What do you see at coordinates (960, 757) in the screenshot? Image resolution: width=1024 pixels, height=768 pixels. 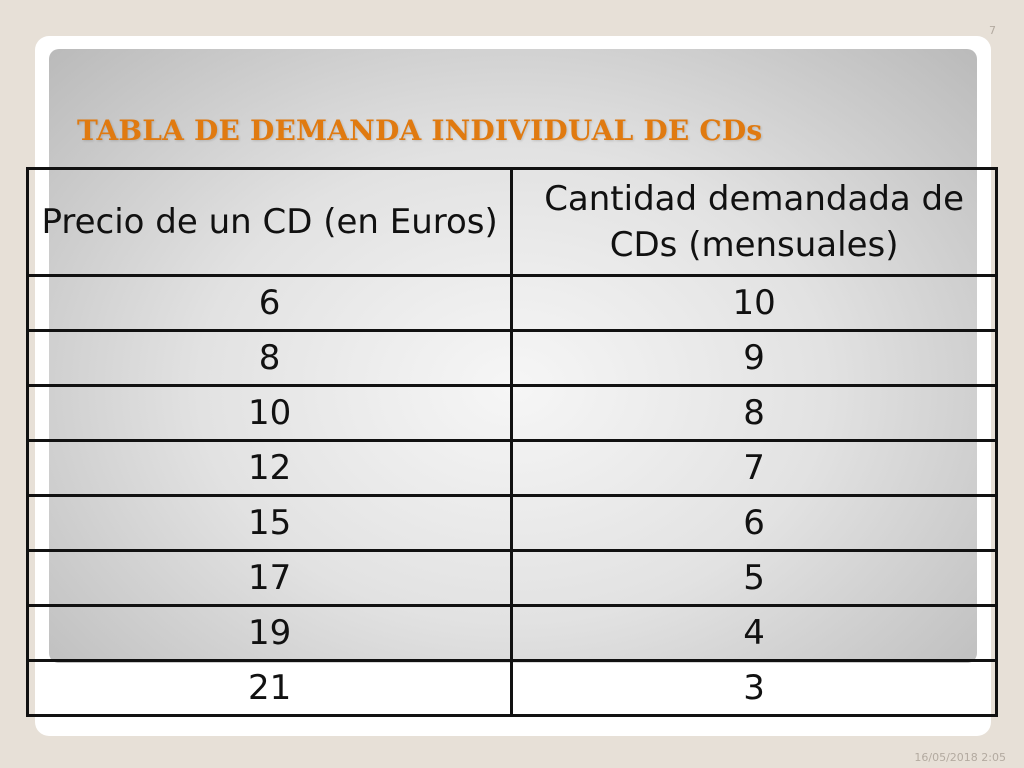 I see `footer-date: 16/05/2018 2:05` at bounding box center [960, 757].